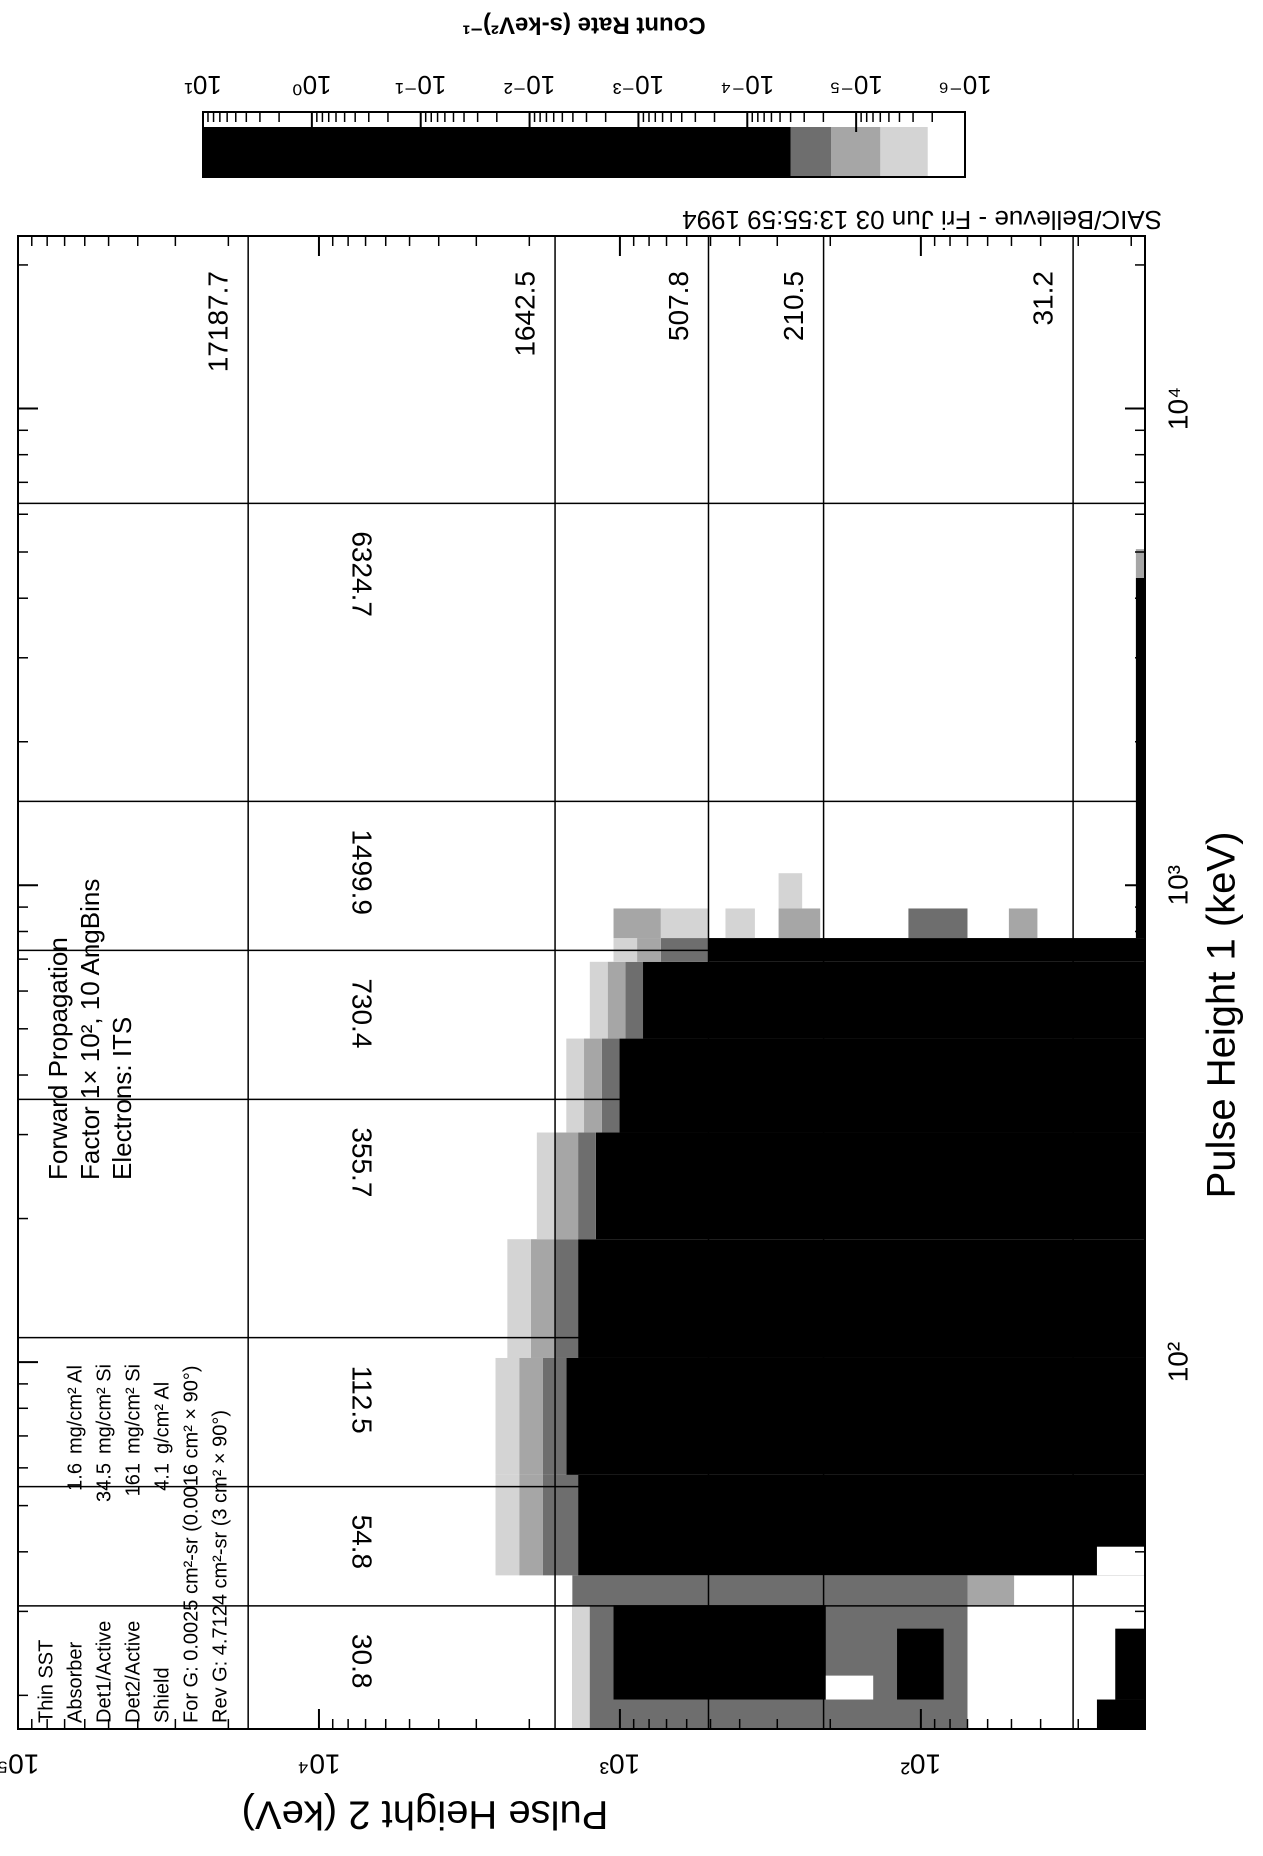 The height and width of the screenshot is (1856, 1263). I want to click on y-tick-label: 10⁵, so click(19, 1764).